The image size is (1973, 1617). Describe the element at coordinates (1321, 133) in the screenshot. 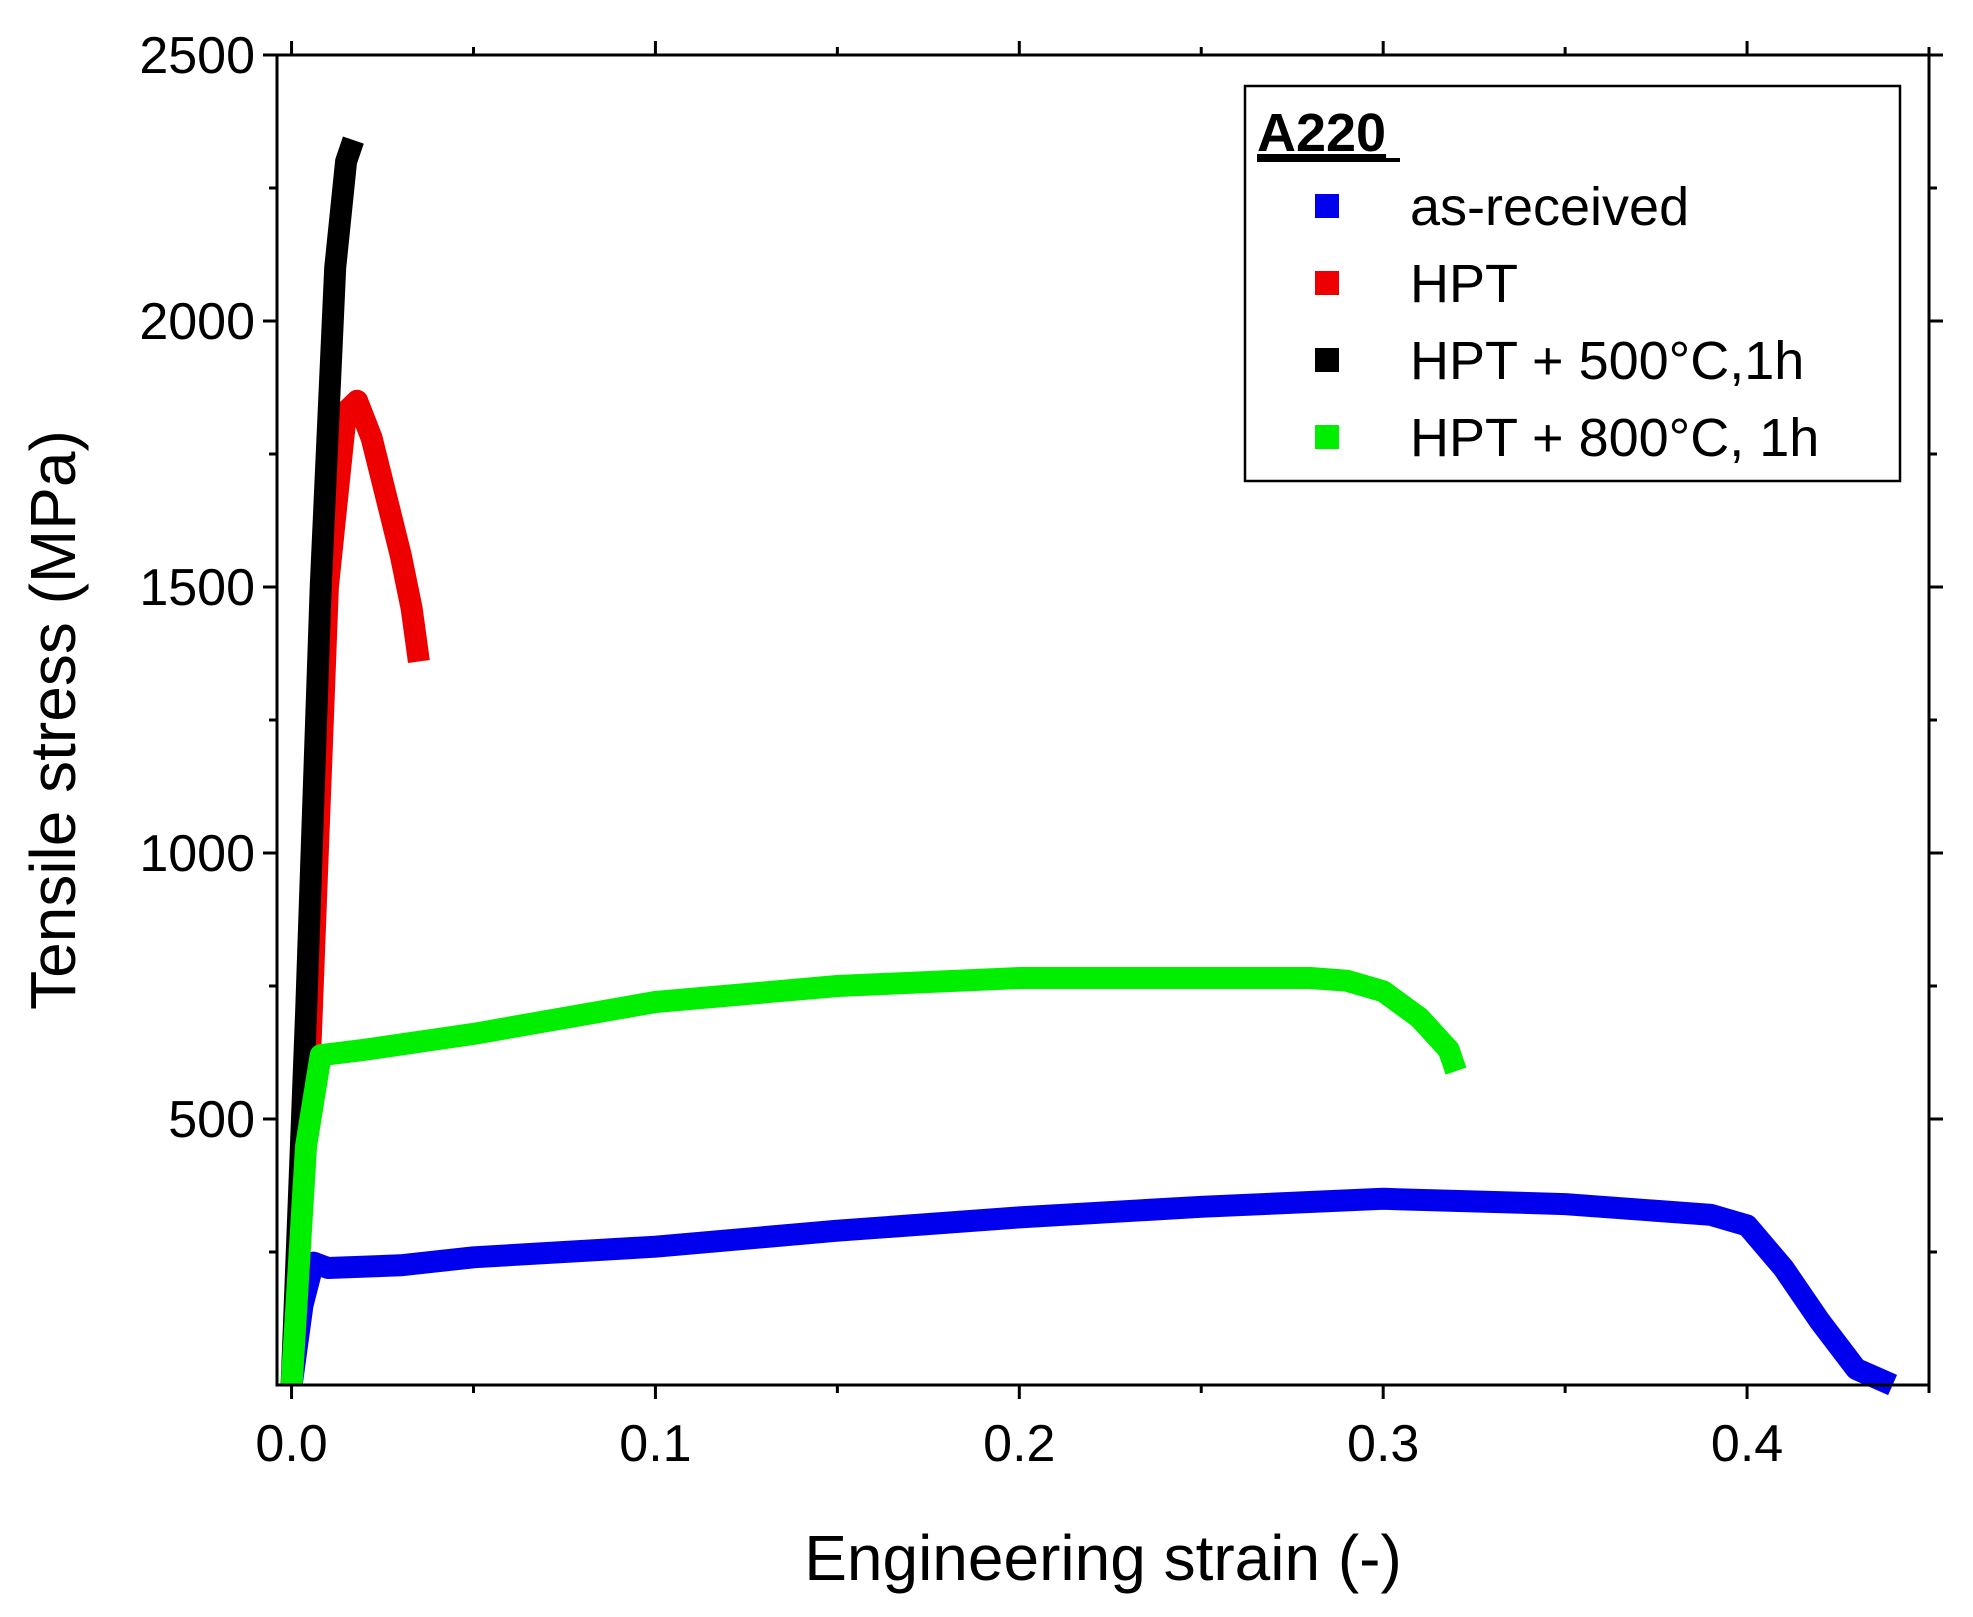

I see `legend-title: A220` at that location.